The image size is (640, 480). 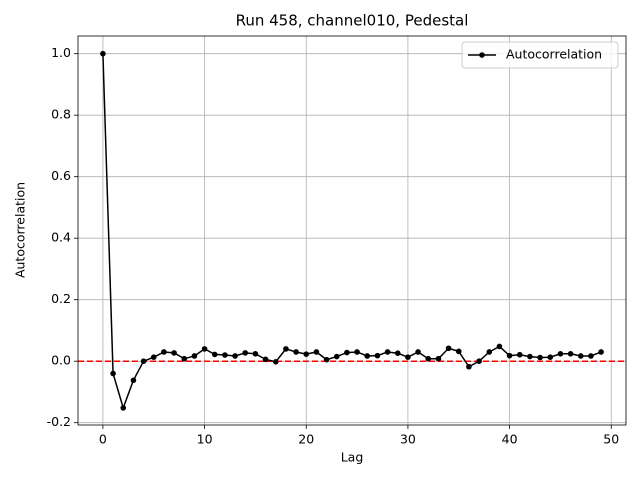 I want to click on y-tick-label: 0.4, so click(x=61, y=237).